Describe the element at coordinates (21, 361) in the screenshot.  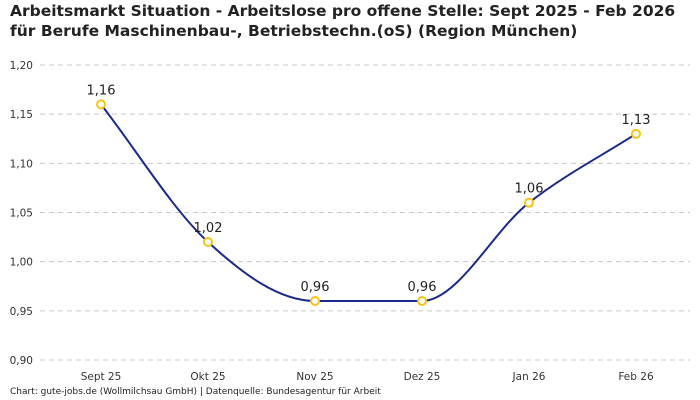
I see `y-tick-label: 0,90` at that location.